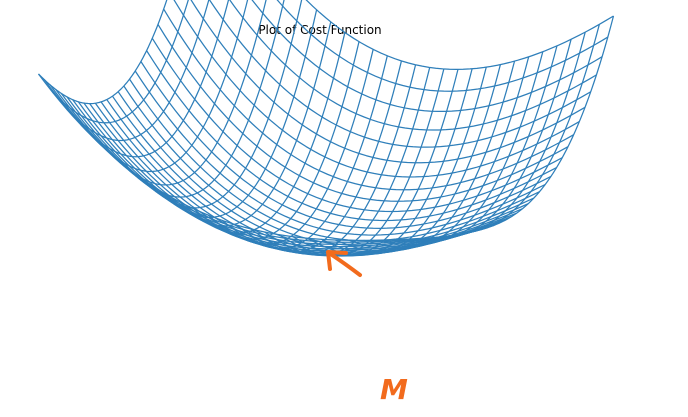 The image size is (688, 417). I want to click on chart-title: Plot of Cost Function, so click(320, 30).